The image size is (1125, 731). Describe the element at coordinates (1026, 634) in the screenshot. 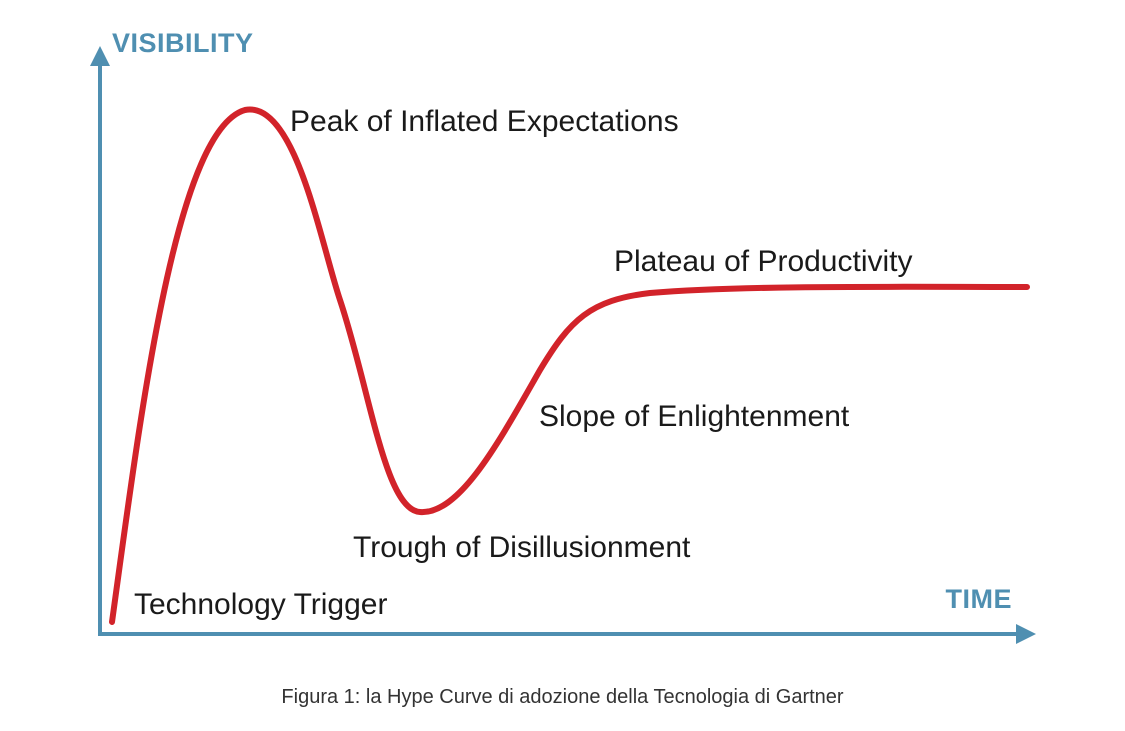

I see `x-axis-arrowhead` at that location.